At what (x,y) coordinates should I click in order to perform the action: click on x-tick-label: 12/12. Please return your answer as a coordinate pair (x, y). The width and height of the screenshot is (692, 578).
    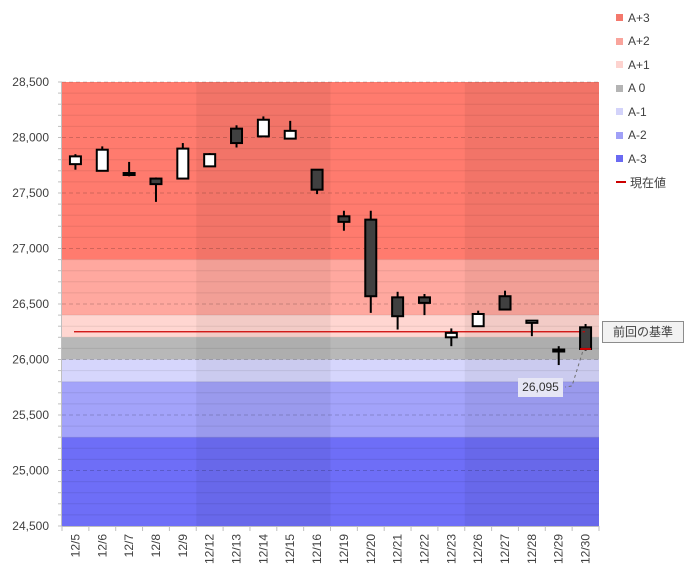
    Looking at the image, I should click on (210, 549).